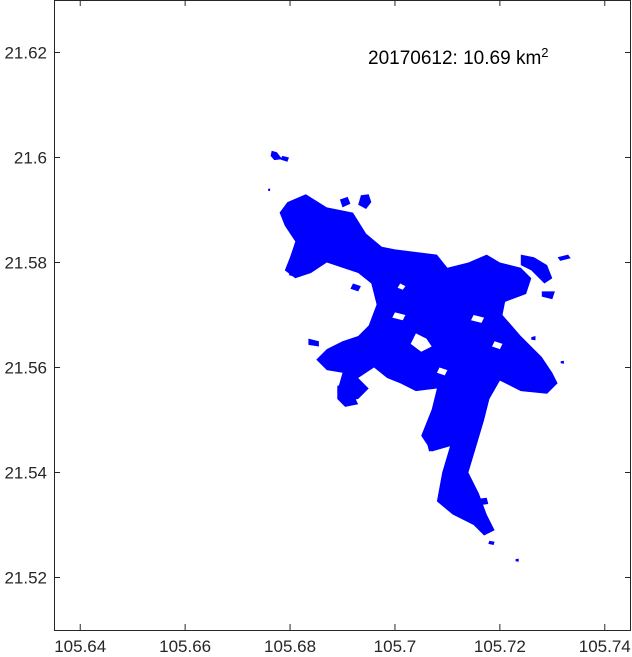  Describe the element at coordinates (290, 646) in the screenshot. I see `x-tick-label: 105.68` at that location.